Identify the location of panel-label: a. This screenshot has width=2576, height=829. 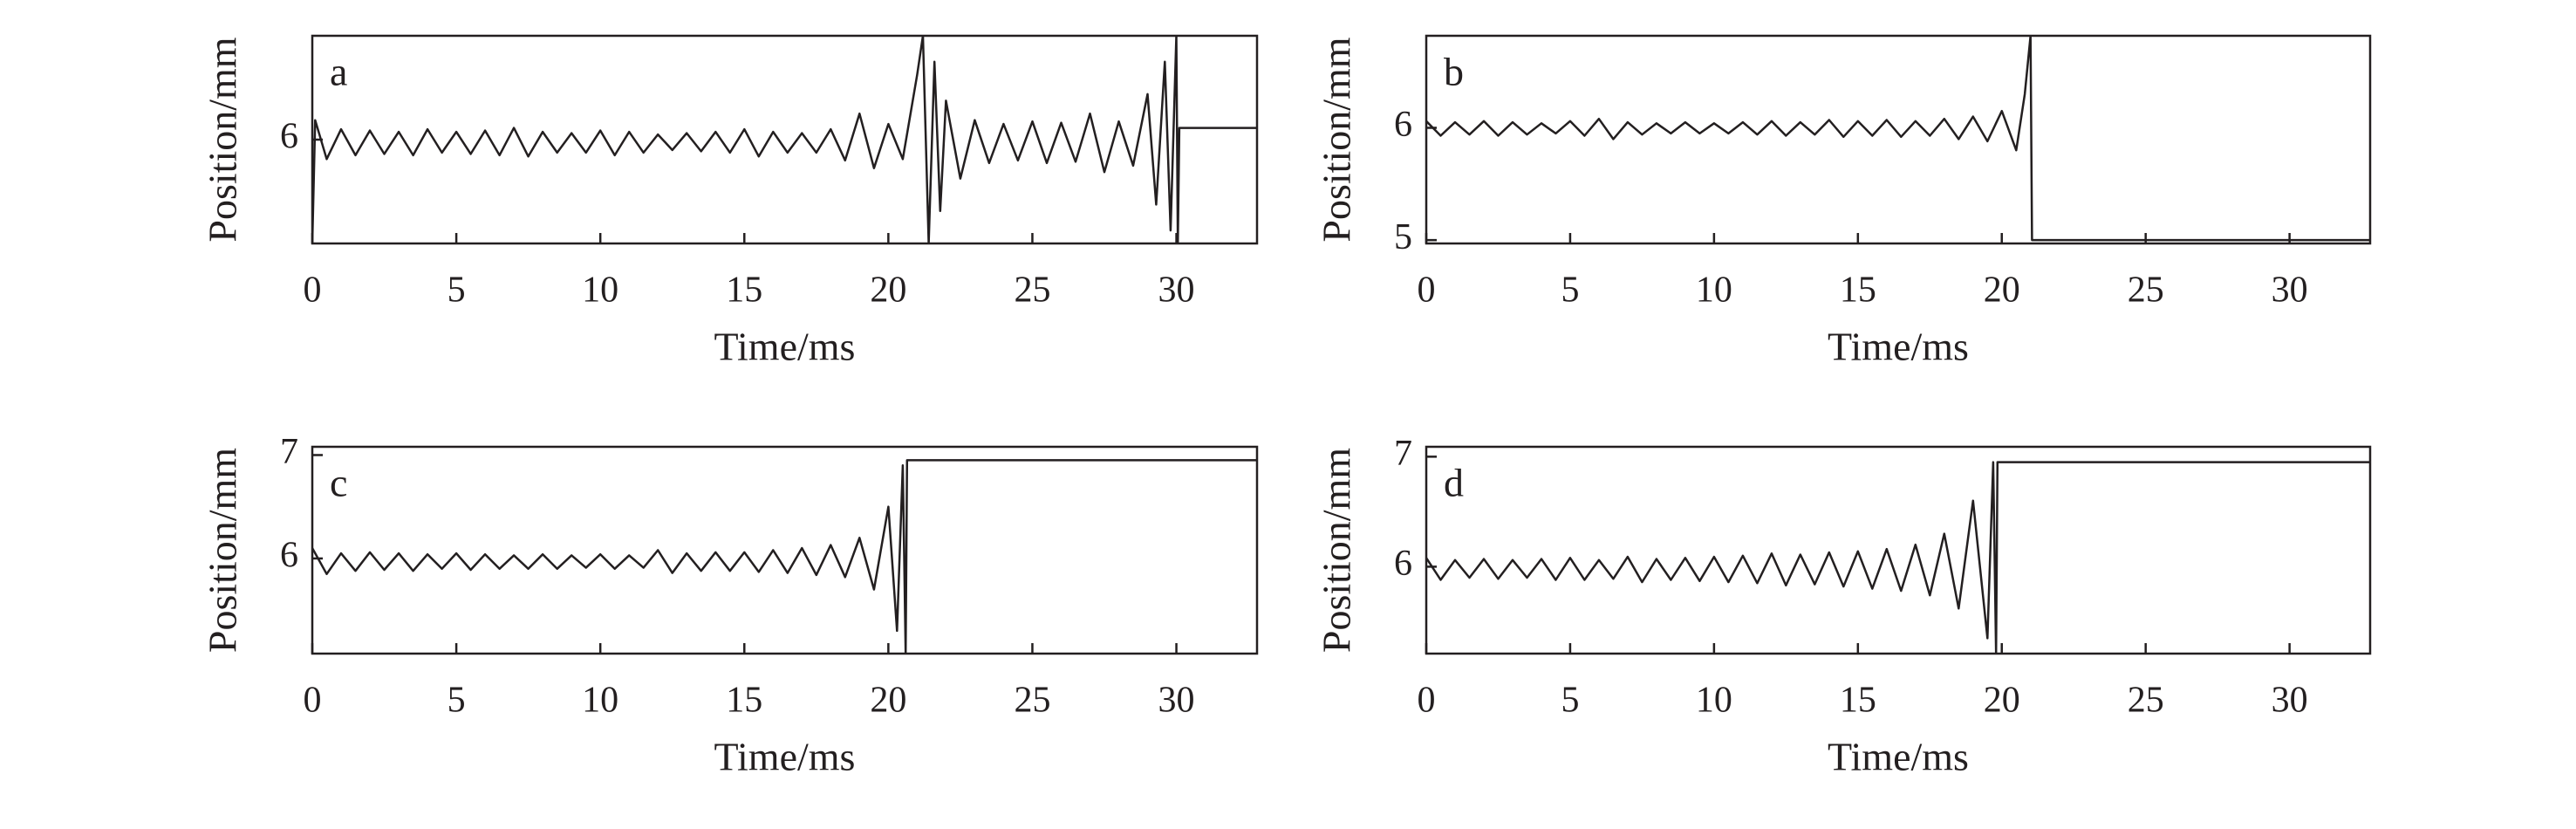
(338, 72).